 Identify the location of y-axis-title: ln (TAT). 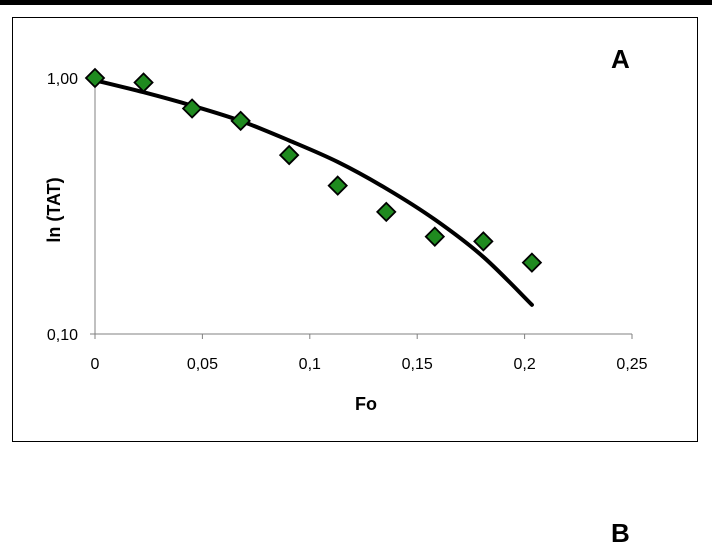
(54, 209).